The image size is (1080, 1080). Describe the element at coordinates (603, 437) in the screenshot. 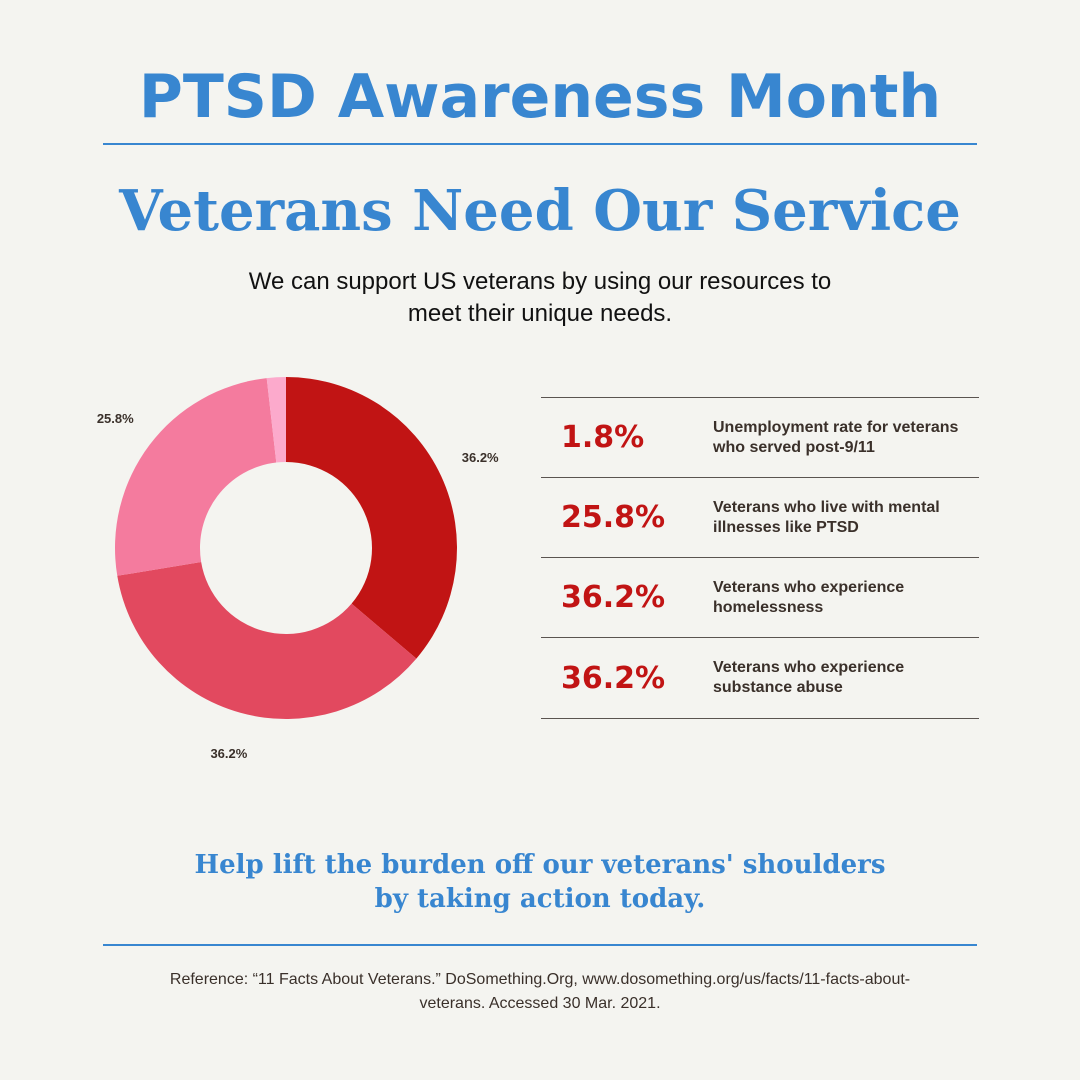

I see `stat-value: 1.8%` at that location.